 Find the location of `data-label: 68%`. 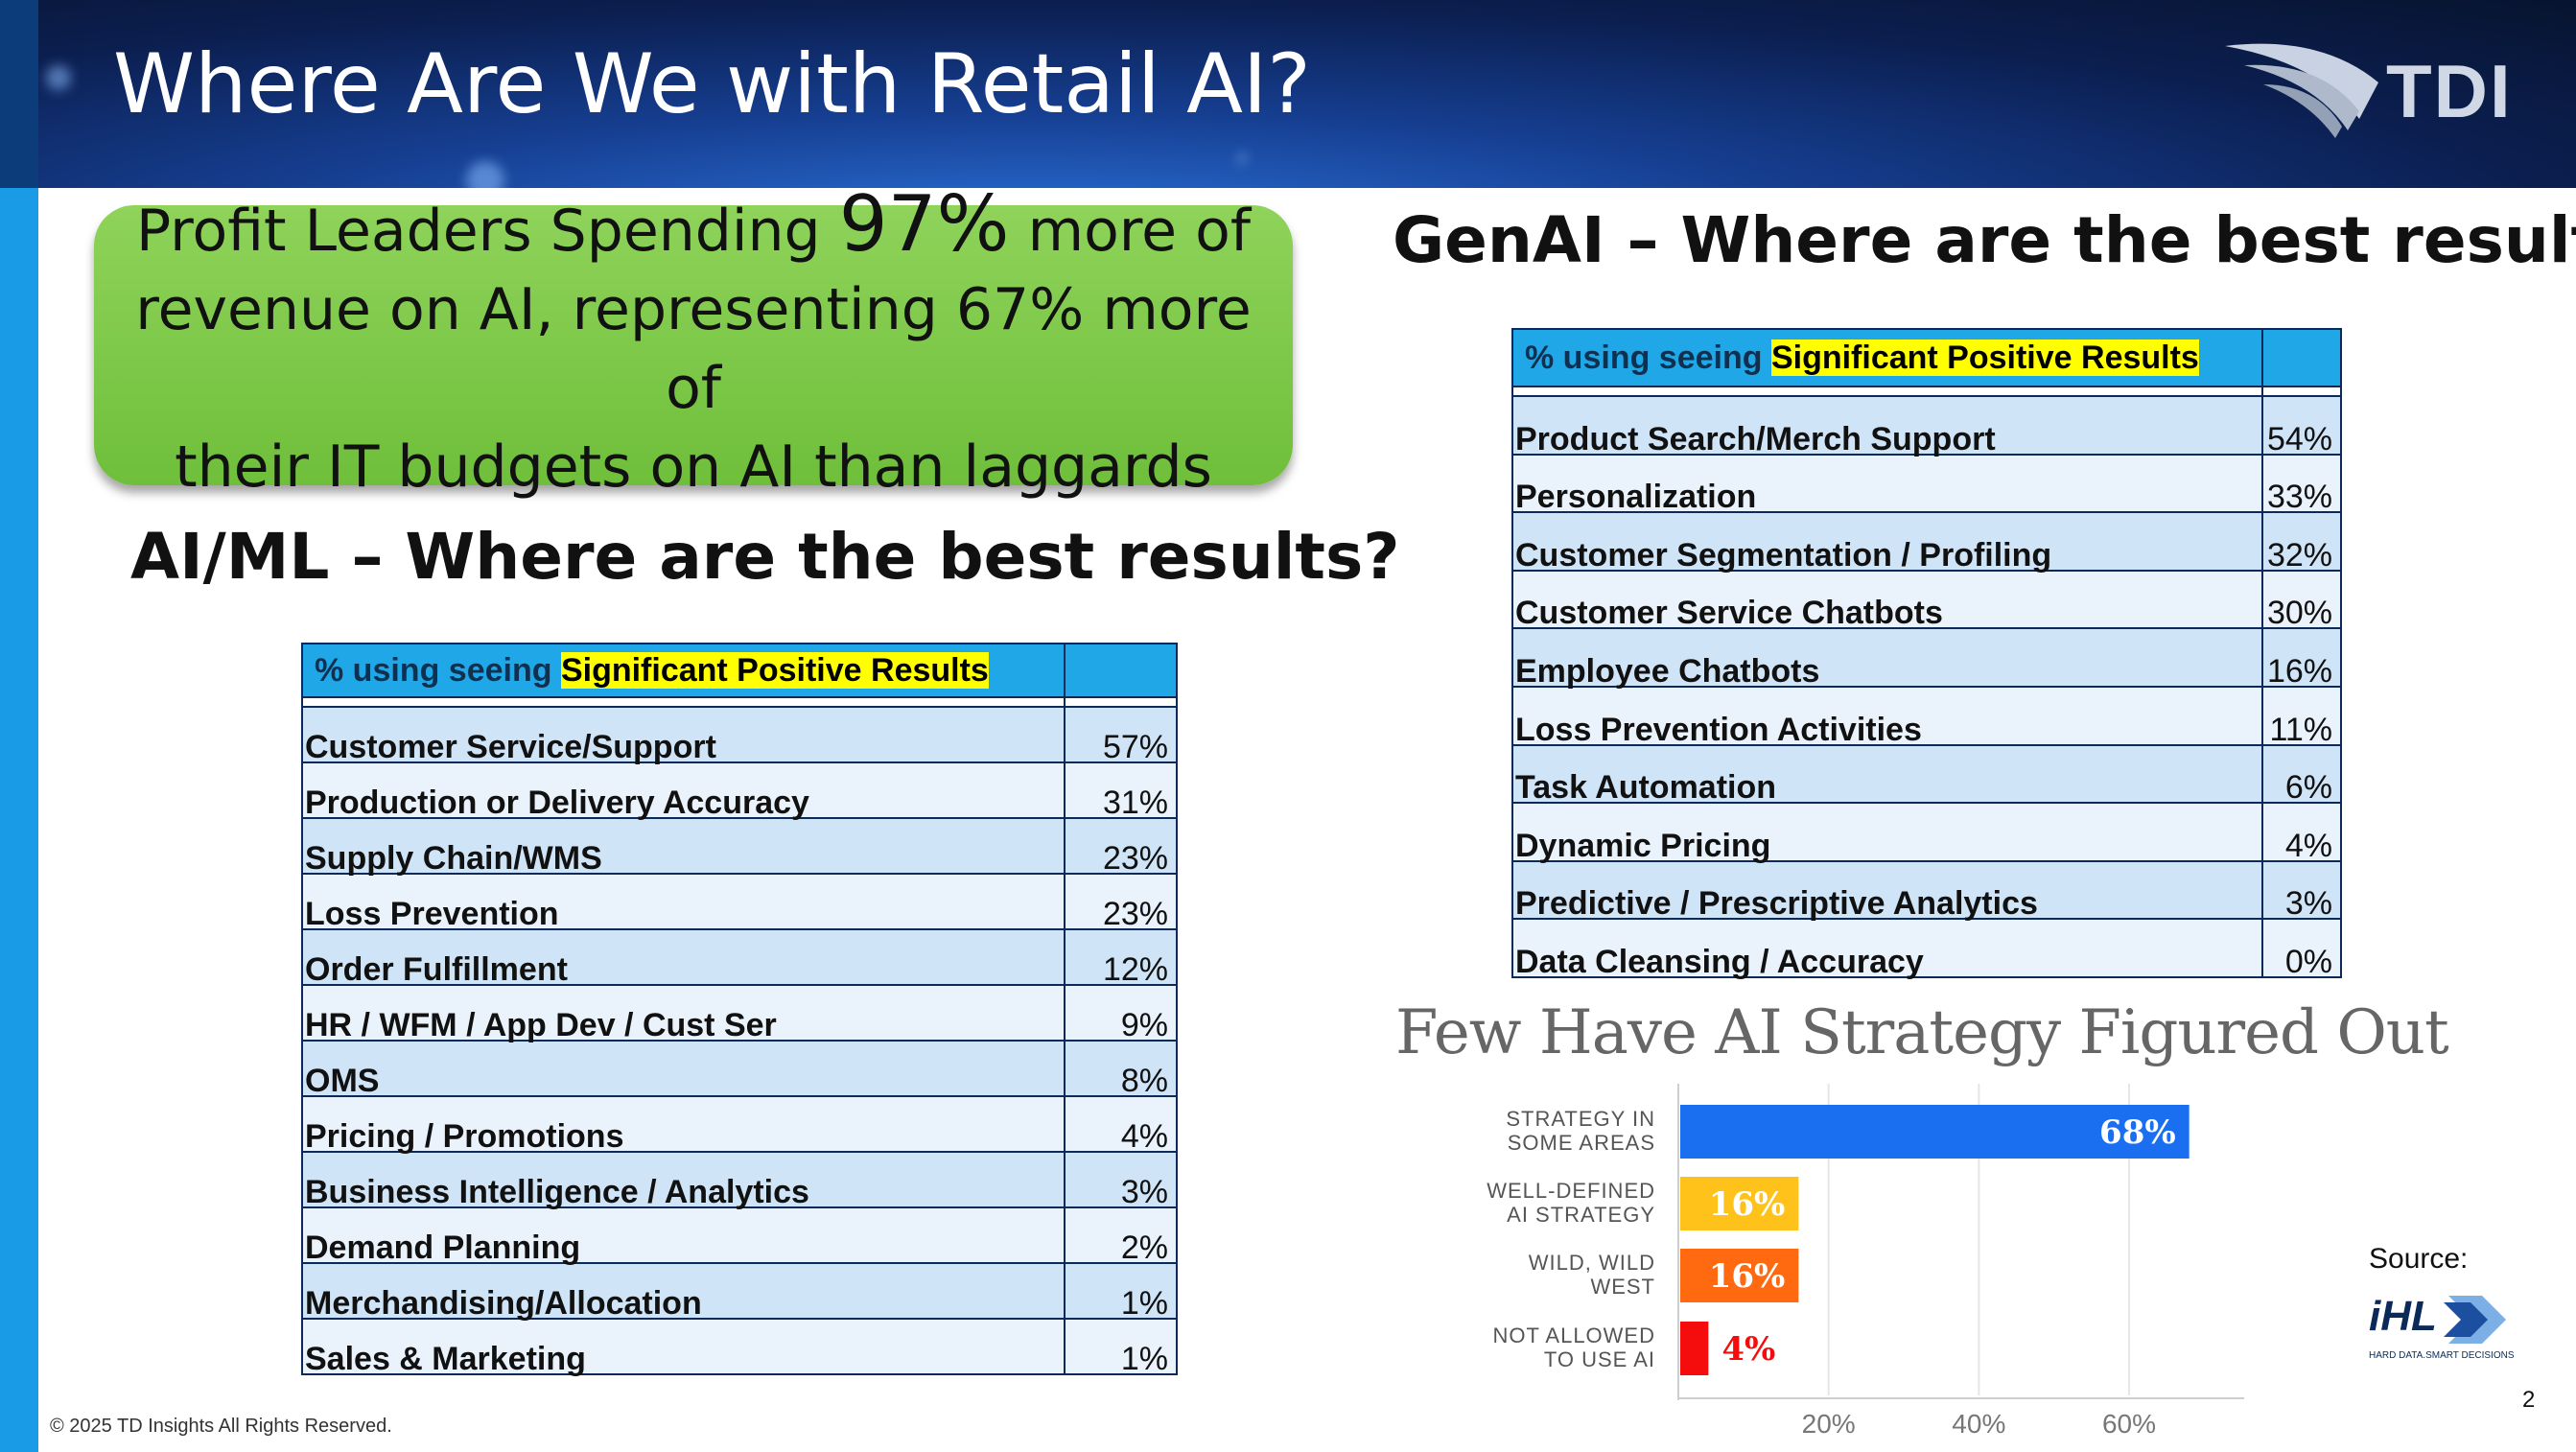

data-label: 68% is located at coordinates (2137, 1132).